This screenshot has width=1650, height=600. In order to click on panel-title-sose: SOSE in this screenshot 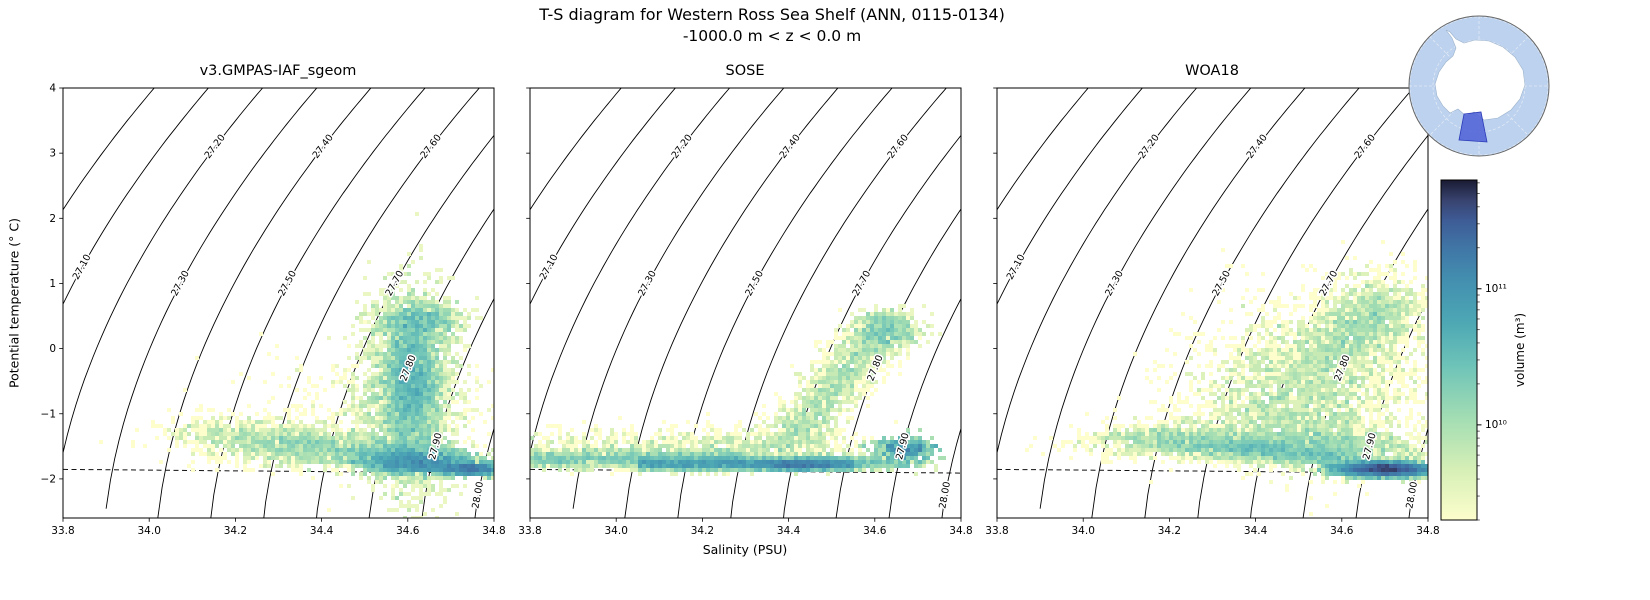, I will do `click(745, 71)`.